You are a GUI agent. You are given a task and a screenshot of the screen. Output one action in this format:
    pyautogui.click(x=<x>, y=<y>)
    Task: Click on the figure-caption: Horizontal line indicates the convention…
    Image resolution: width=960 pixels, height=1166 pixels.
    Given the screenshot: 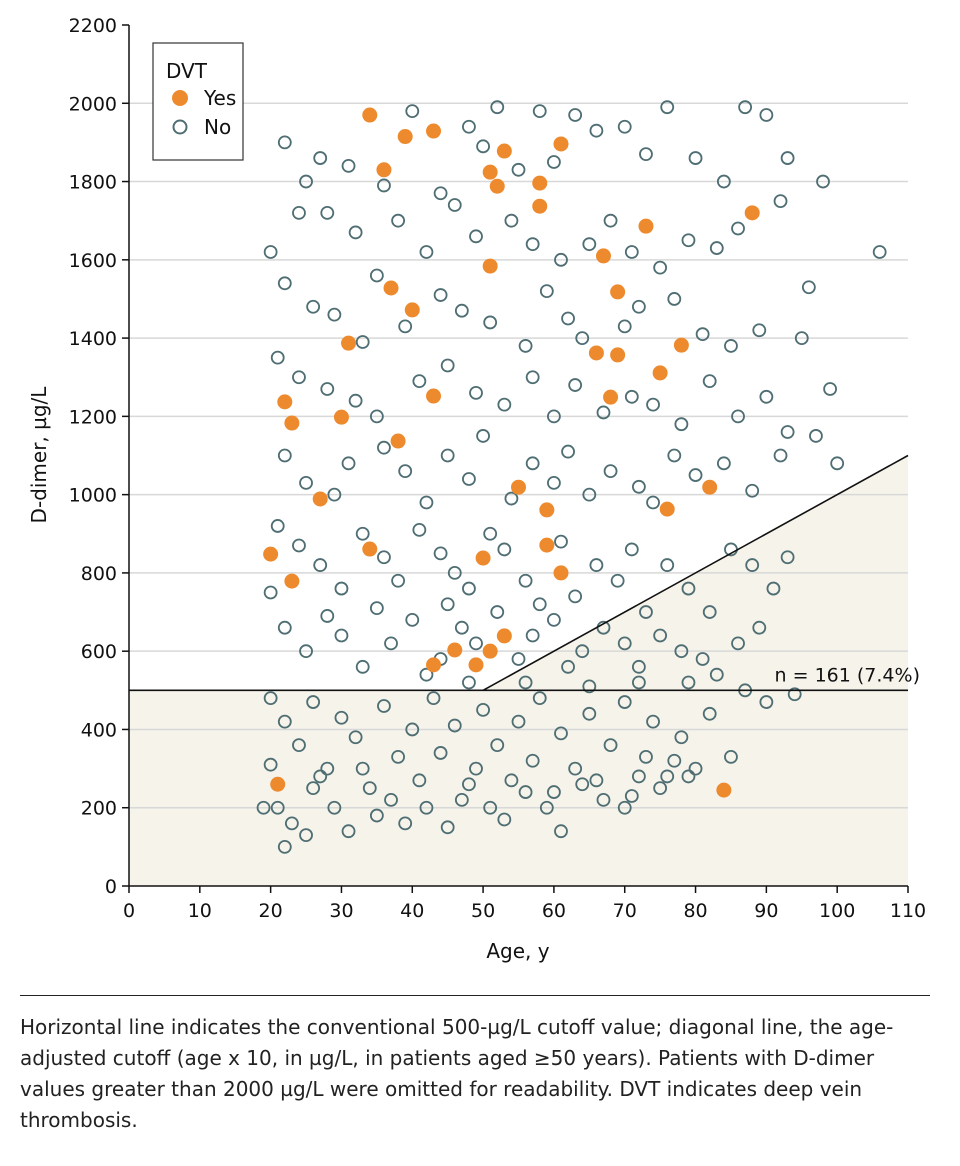 What is the action you would take?
    pyautogui.click(x=457, y=1073)
    